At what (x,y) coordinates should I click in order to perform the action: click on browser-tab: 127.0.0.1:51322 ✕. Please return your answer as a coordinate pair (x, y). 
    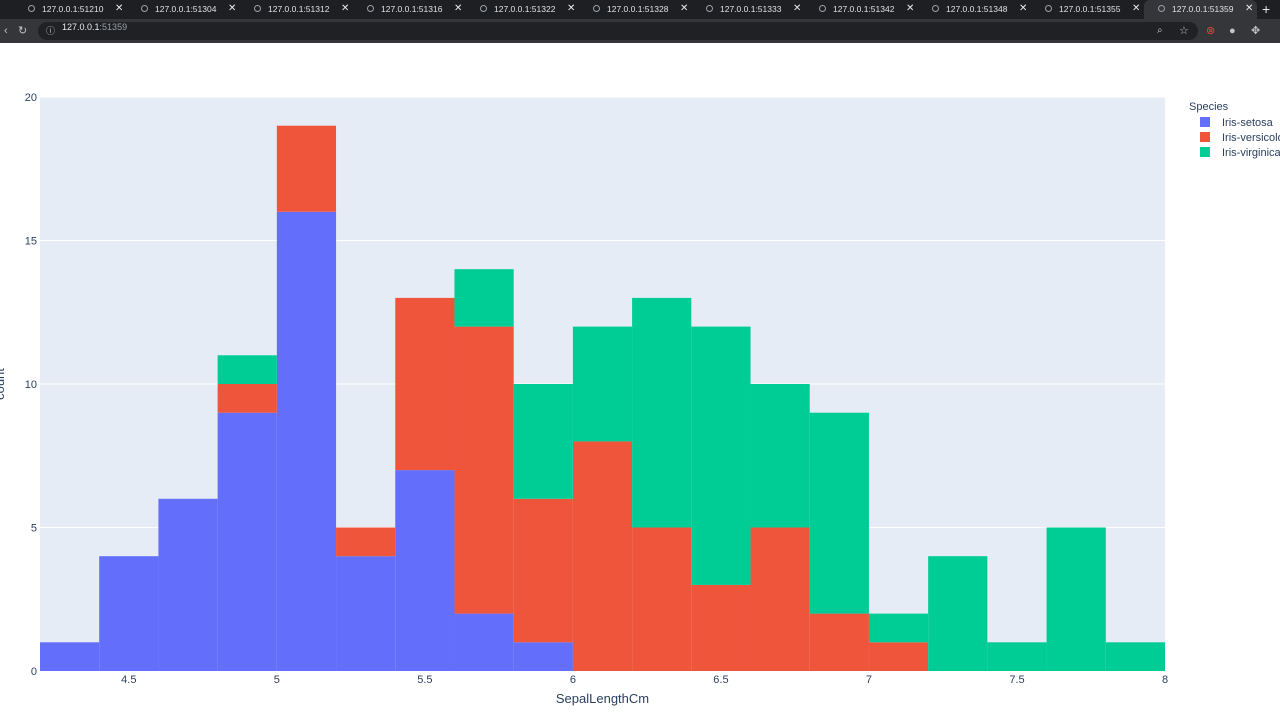
    Looking at the image, I should click on (522, 9).